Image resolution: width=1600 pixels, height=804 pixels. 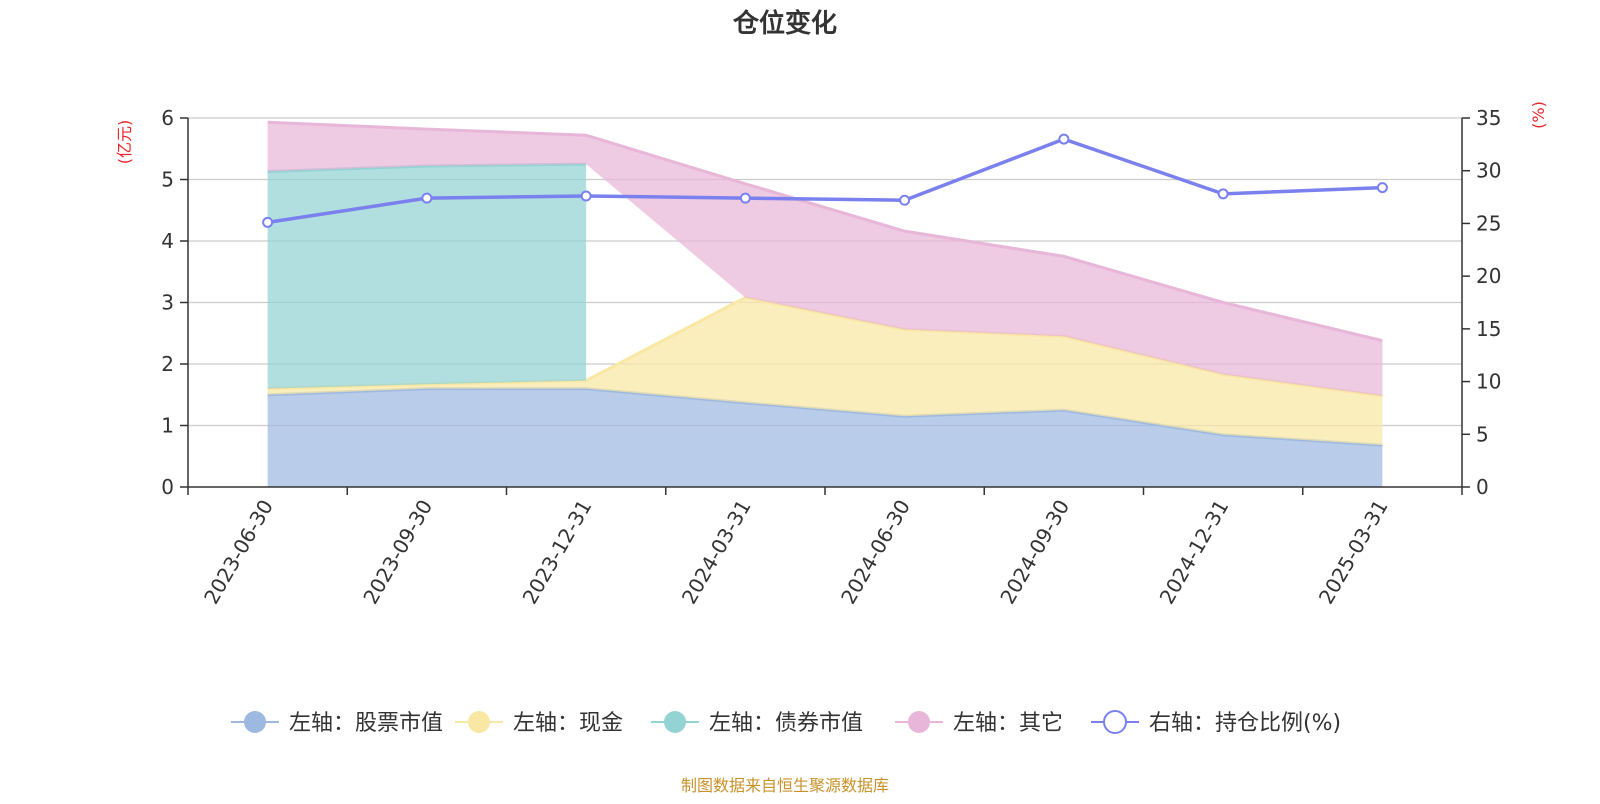 What do you see at coordinates (1538, 115) in the screenshot?
I see `y-right-unit-label: (%)` at bounding box center [1538, 115].